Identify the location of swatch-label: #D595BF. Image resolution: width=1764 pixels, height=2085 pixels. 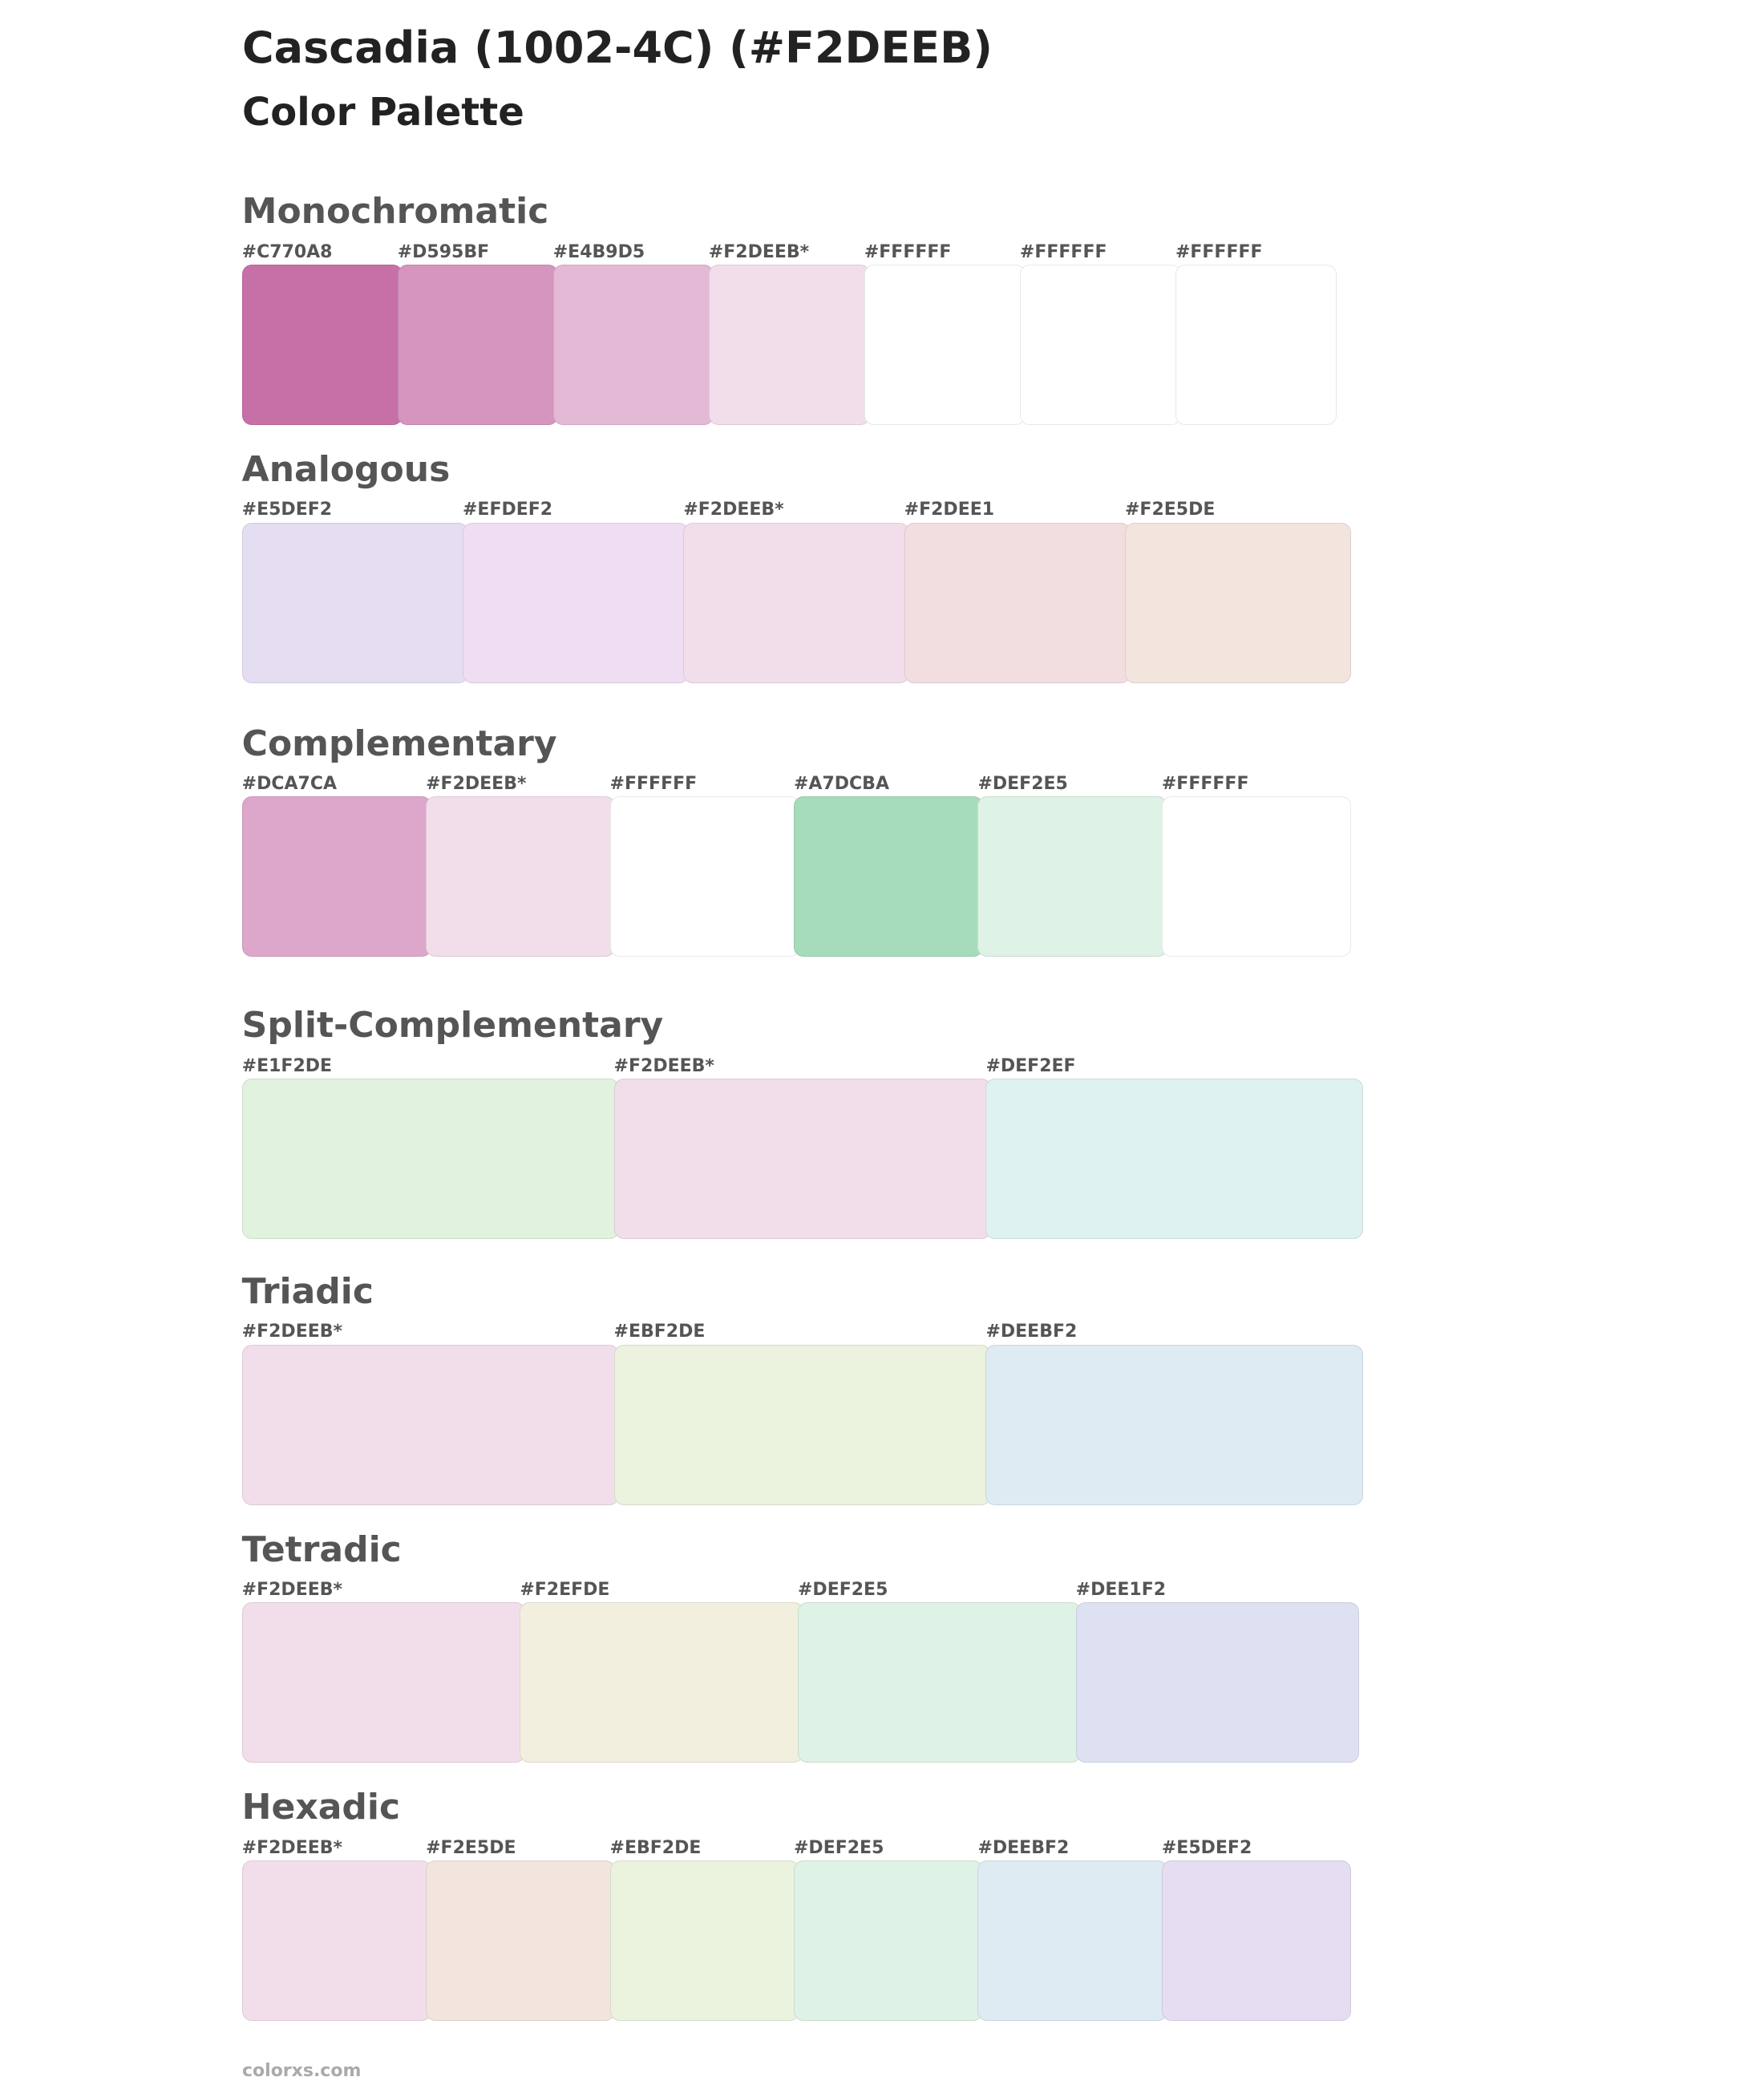
(443, 251).